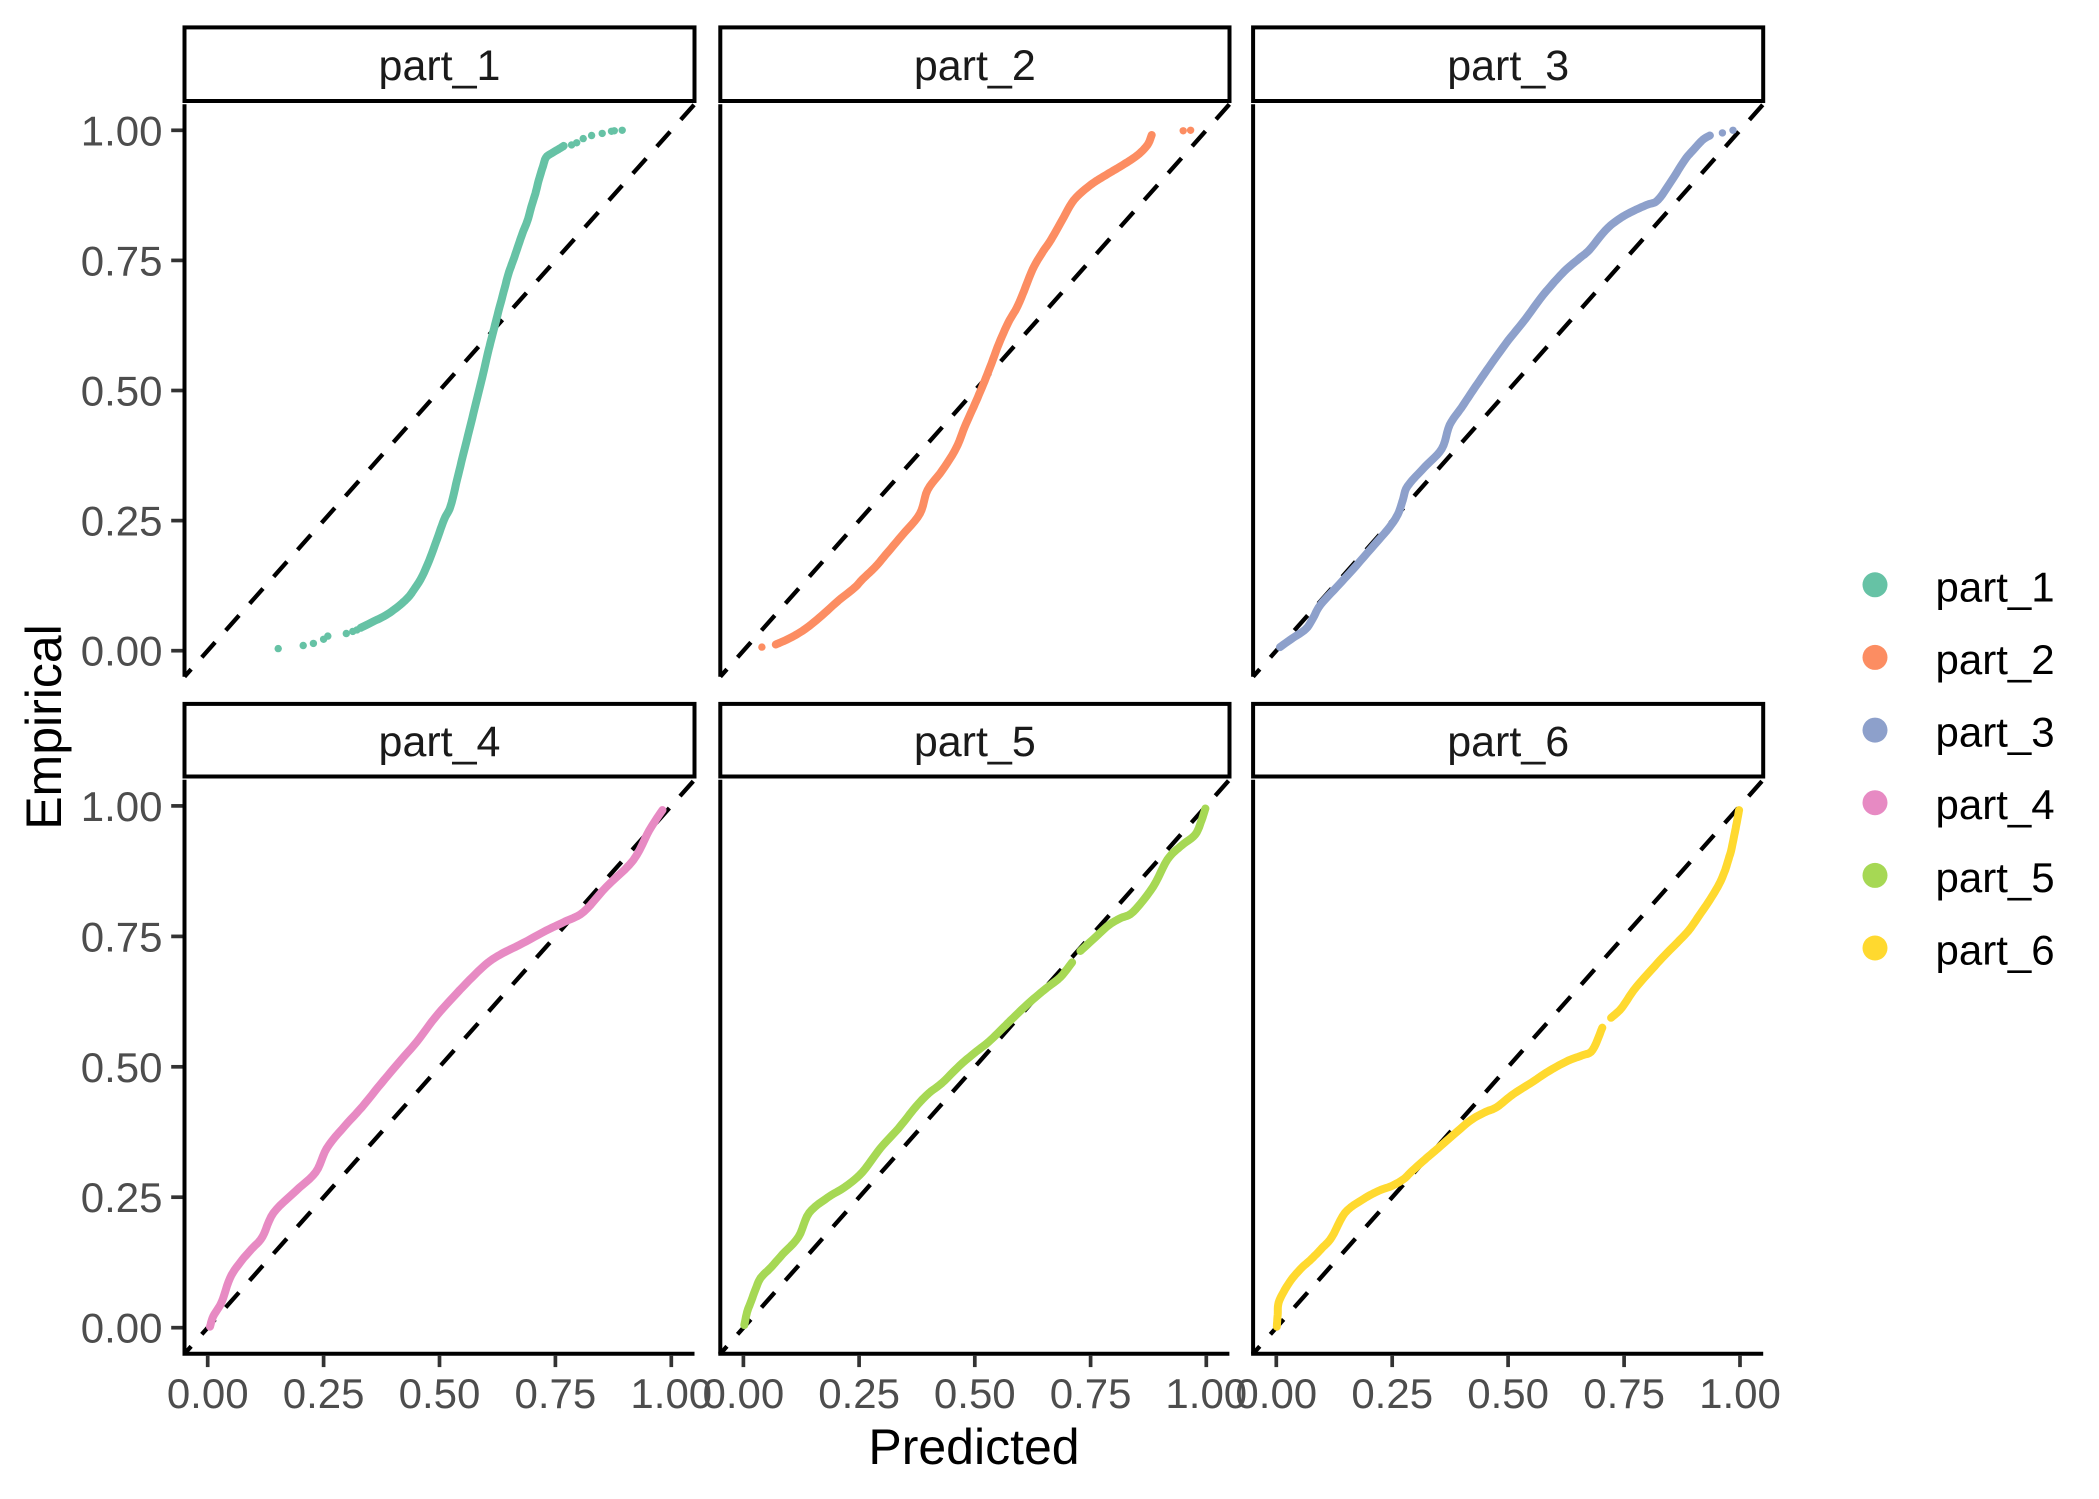 The width and height of the screenshot is (2099, 1499). Describe the element at coordinates (44, 727) in the screenshot. I see `svg-text: Empirical` at that location.